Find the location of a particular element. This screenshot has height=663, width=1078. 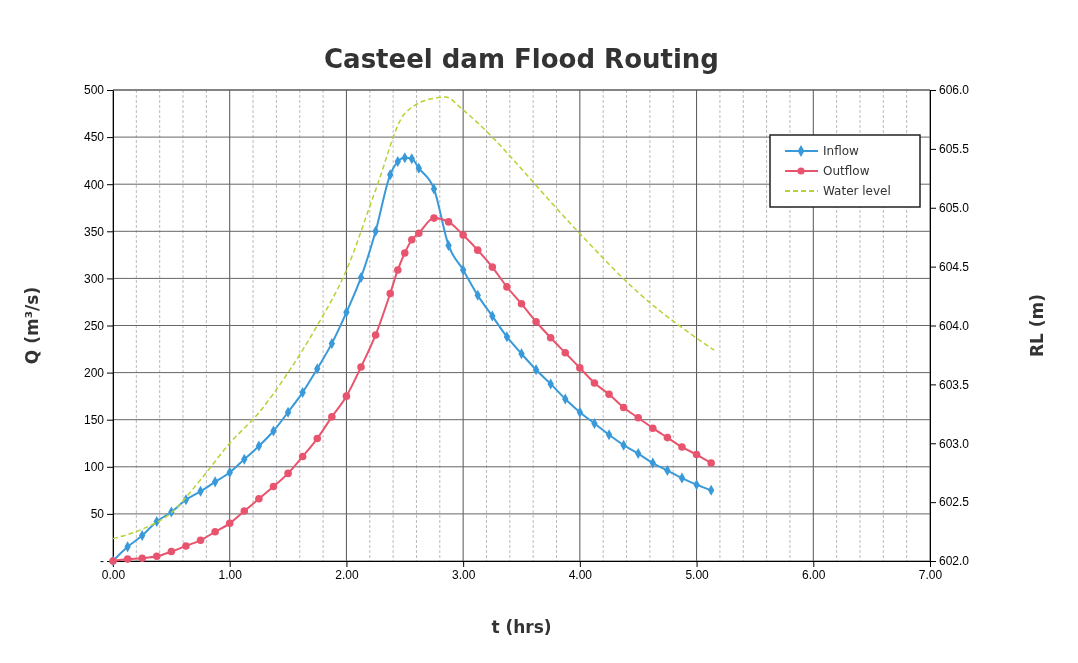

y-tick-label: 100 is located at coordinates (94, 467).